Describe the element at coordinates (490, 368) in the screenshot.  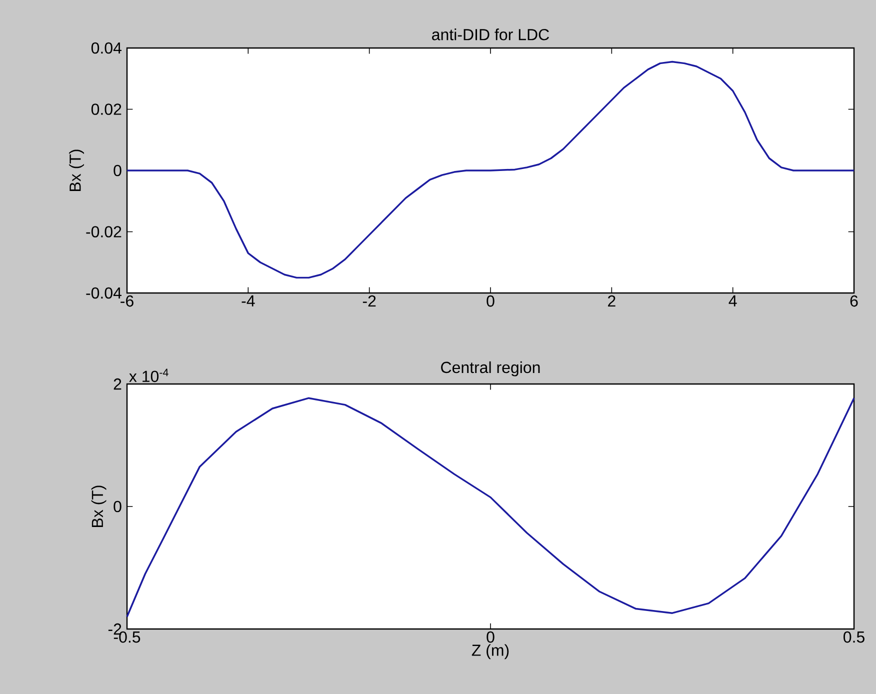
I see `chart-title: Central region` at that location.